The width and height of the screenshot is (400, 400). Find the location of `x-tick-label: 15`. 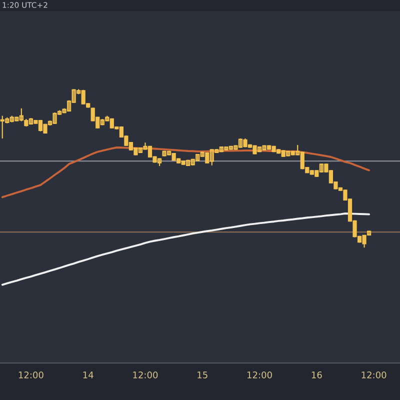

x-tick-label: 15 is located at coordinates (203, 375).